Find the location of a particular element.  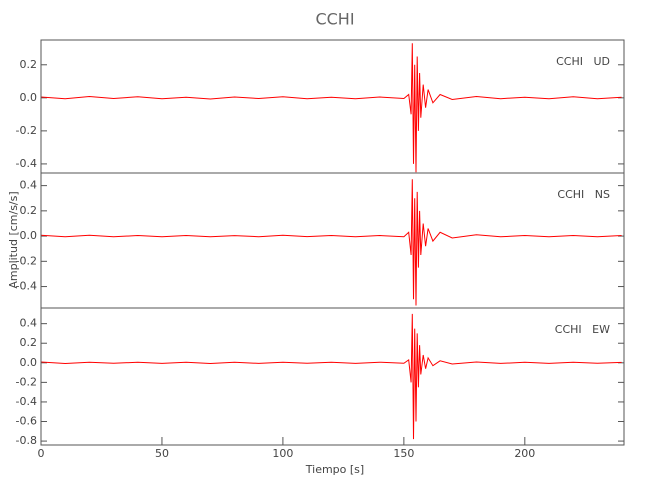

trace-label: CCHI NS is located at coordinates (583, 194).